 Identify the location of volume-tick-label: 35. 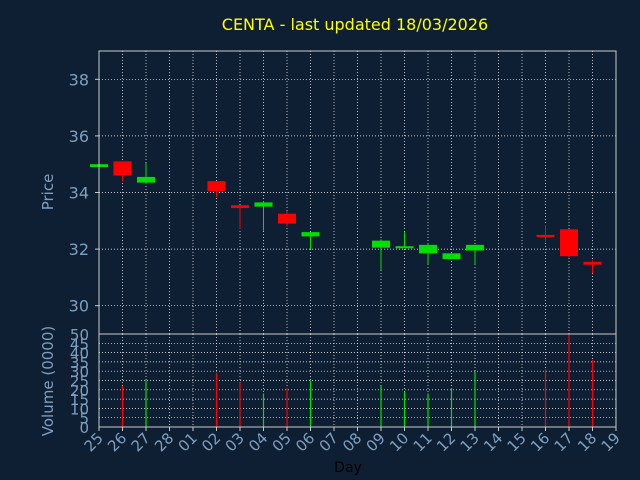
(79, 363).